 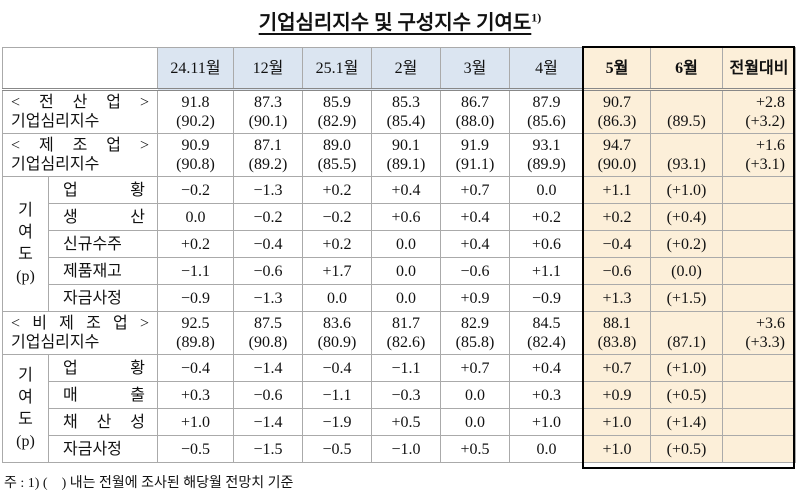 I want to click on value-cell: 87.1 (89.2), so click(x=268, y=155).